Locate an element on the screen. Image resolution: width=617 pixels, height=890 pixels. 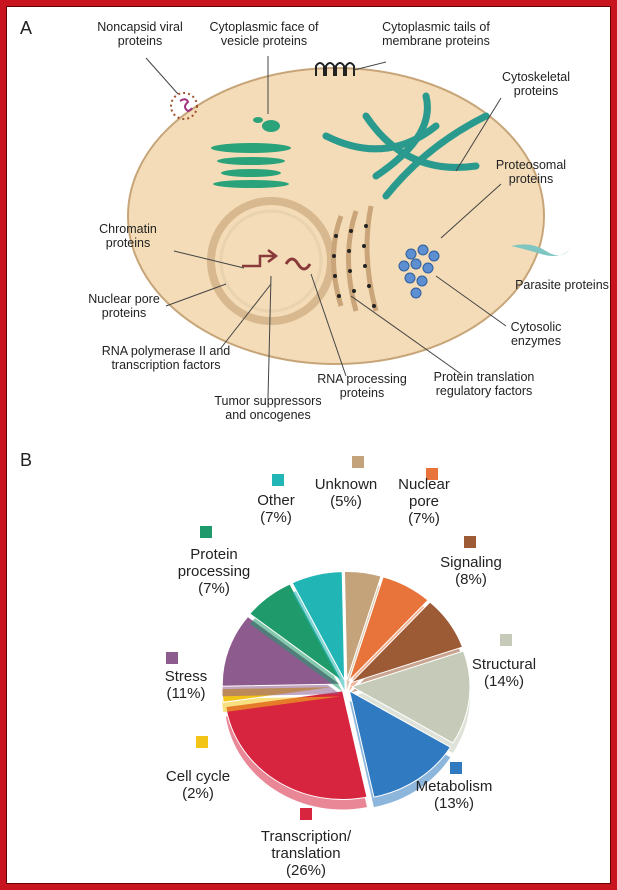
parasite is located at coordinates (541, 250).